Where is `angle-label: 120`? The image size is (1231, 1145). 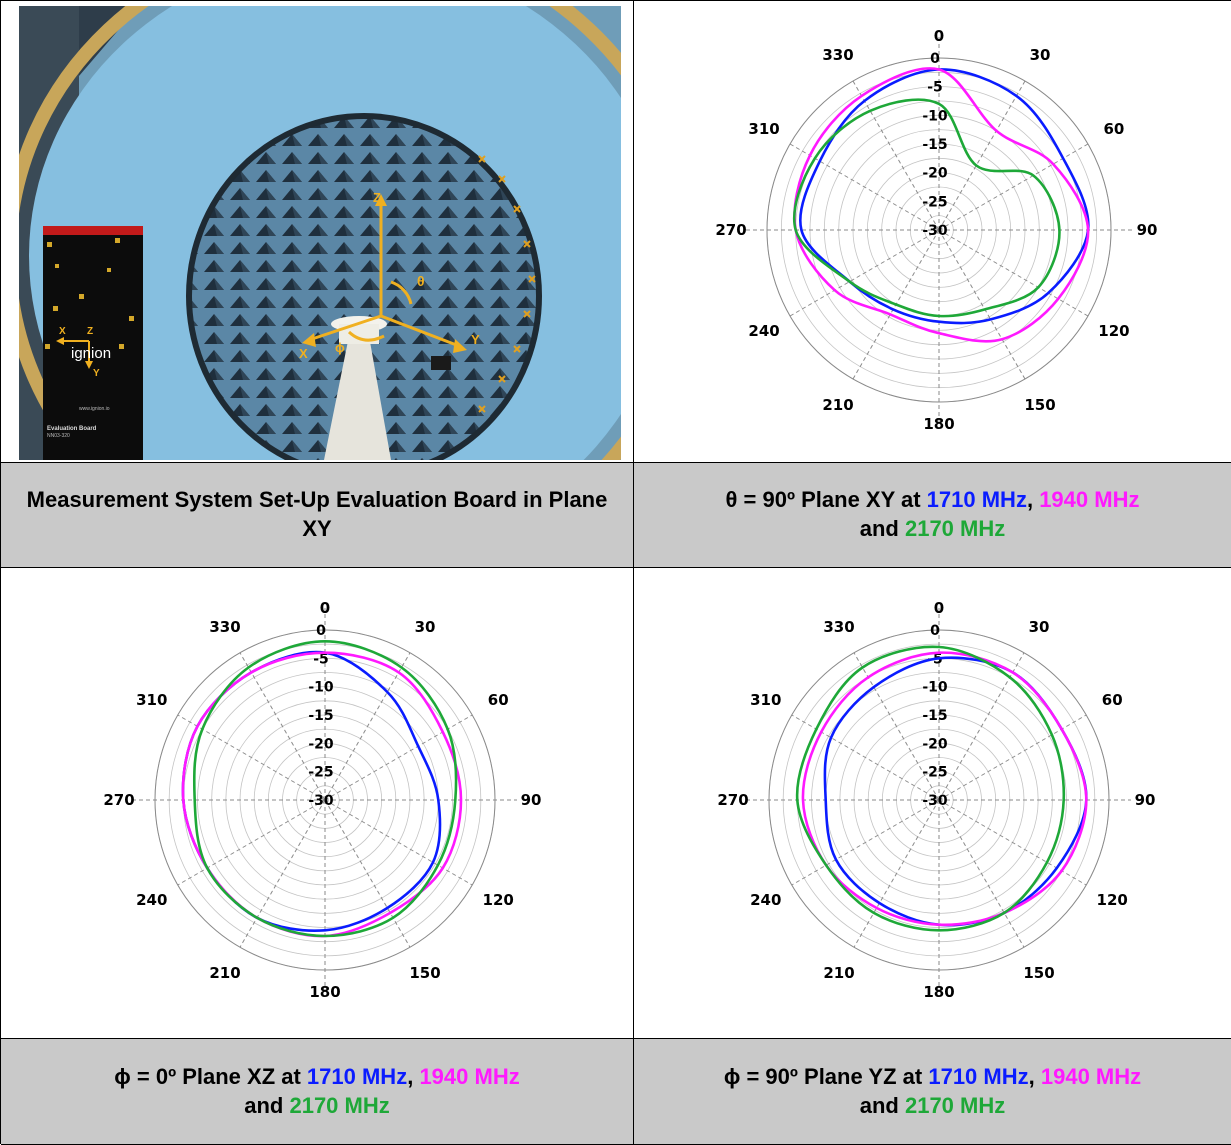 angle-label: 120 is located at coordinates (1112, 900).